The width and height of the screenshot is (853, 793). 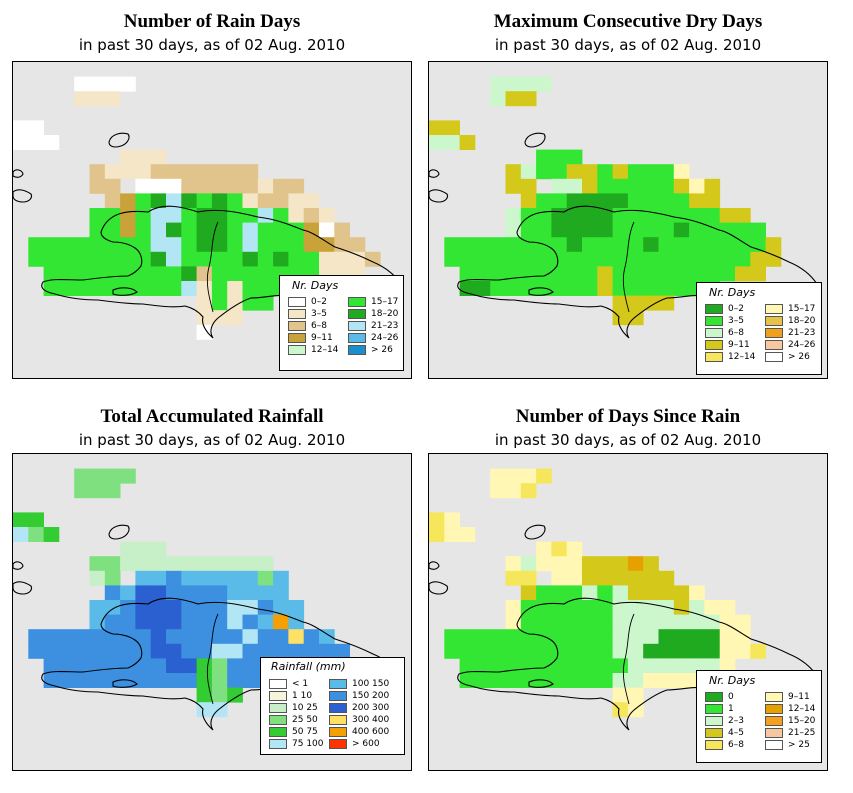 I want to click on legend-entry: 0–2, so click(x=724, y=308).